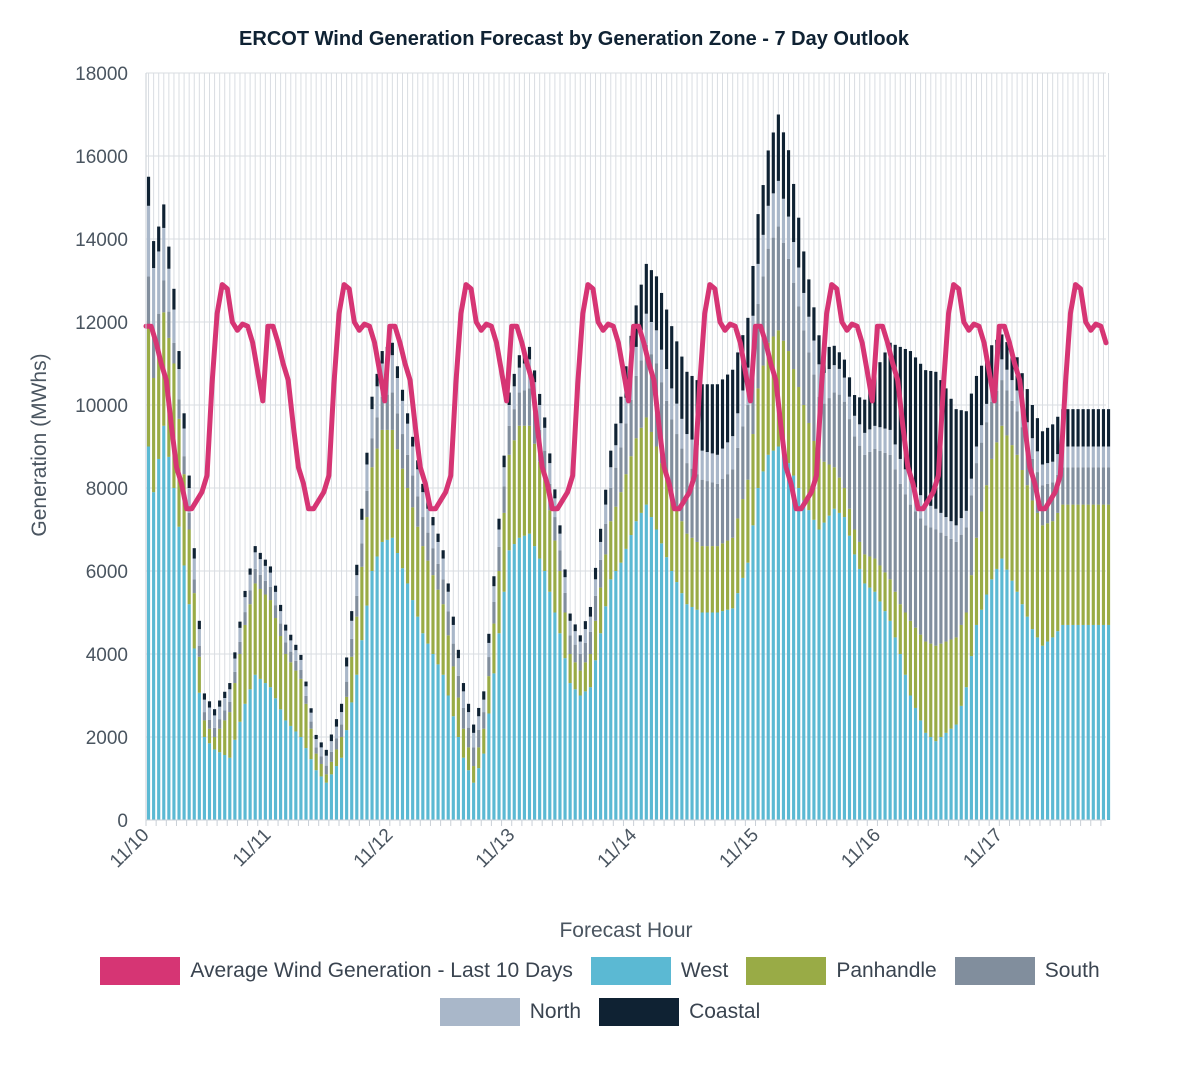 The image size is (1200, 1079). What do you see at coordinates (336, 970) in the screenshot?
I see `legend-item-average: Average Wind Generation - Last 10 Days` at bounding box center [336, 970].